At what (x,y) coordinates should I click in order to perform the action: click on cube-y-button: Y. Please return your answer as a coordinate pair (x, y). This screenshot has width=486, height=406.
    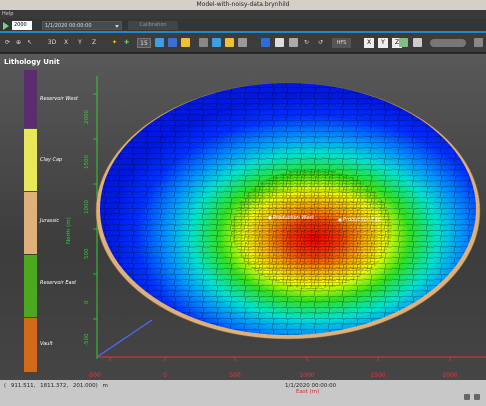
    Looking at the image, I should click on (383, 43).